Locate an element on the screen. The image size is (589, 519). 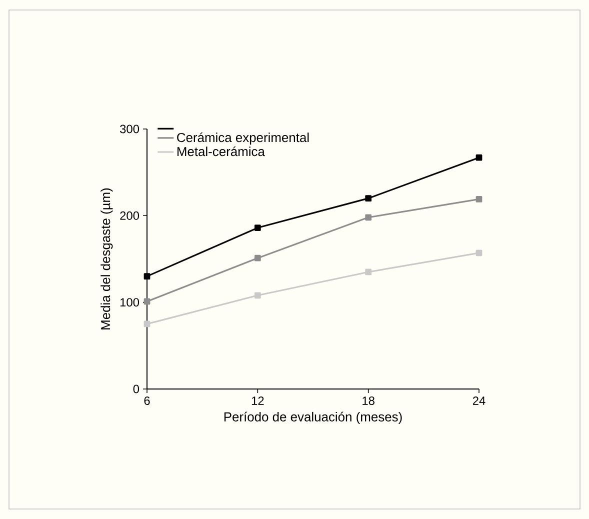
legend-label: Metal-cerámica is located at coordinates (221, 151).